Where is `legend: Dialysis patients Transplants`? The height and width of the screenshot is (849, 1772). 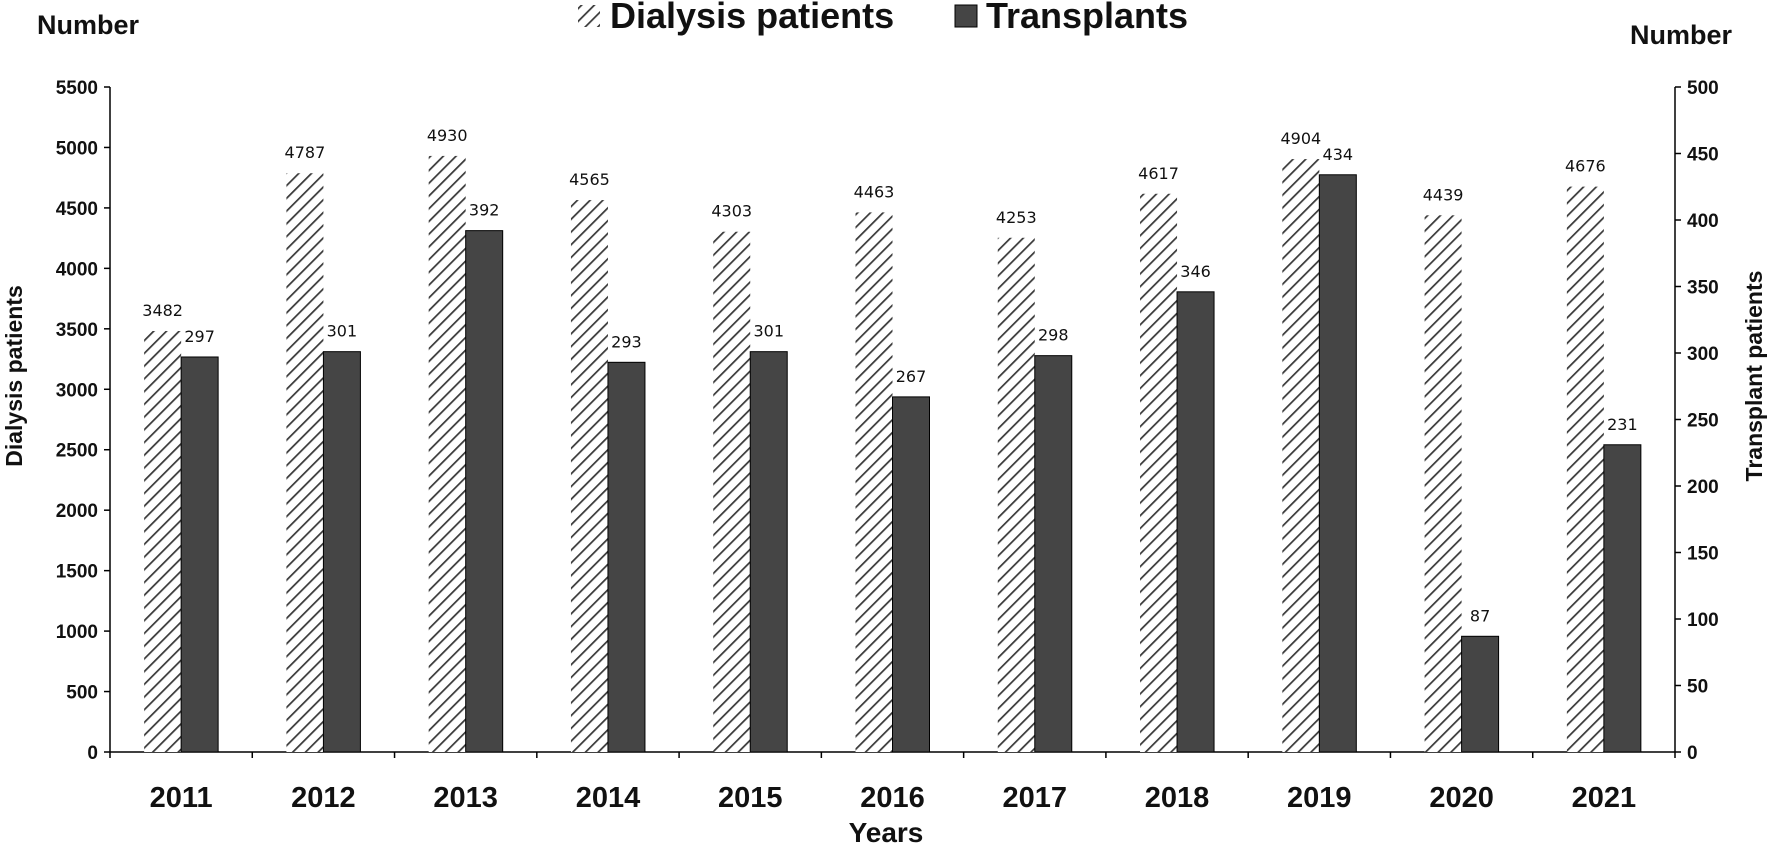
legend: Dialysis patients Transplants is located at coordinates (883, 18).